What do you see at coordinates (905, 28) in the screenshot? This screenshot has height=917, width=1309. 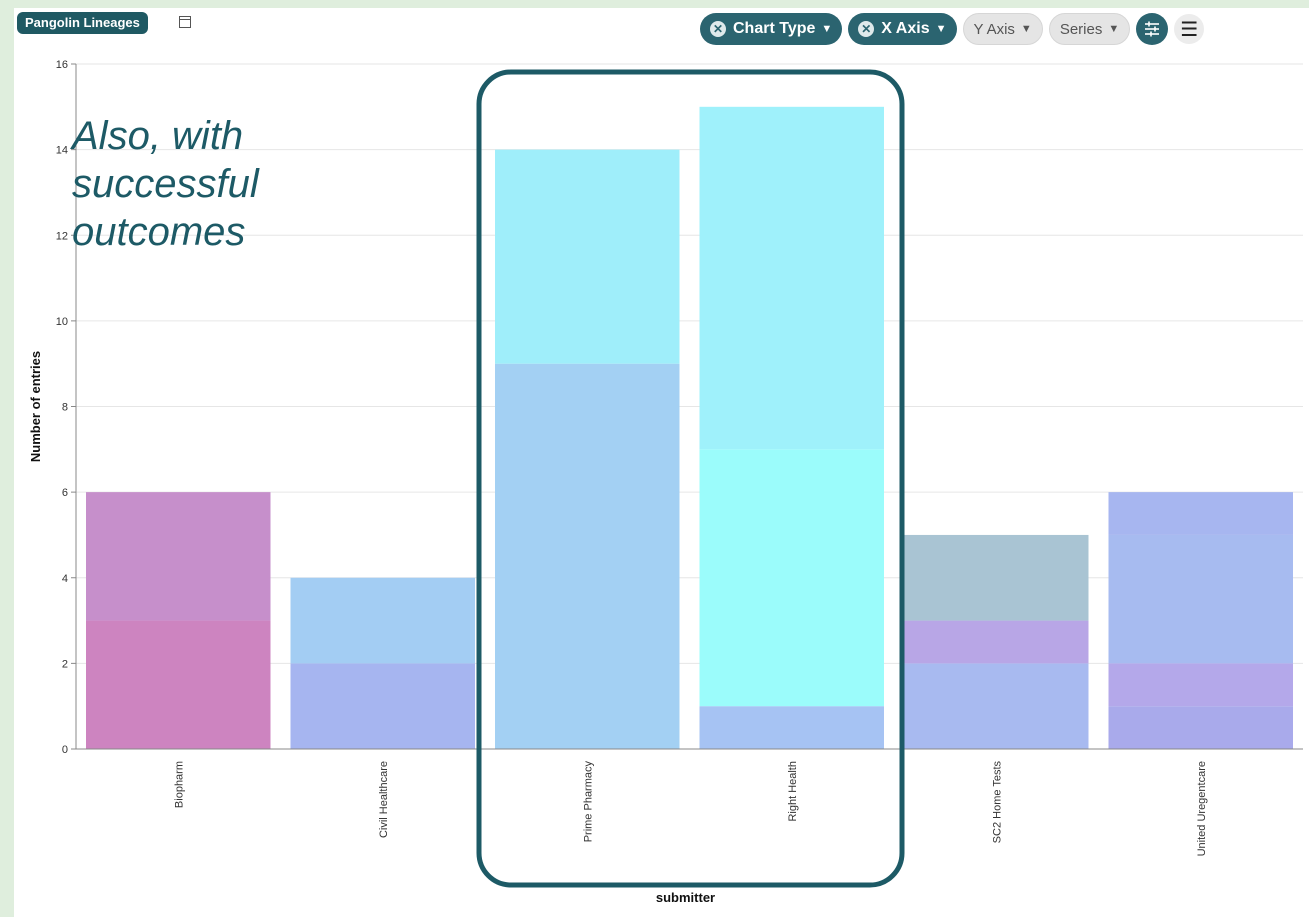 I see `x-axis-label: X Axis` at bounding box center [905, 28].